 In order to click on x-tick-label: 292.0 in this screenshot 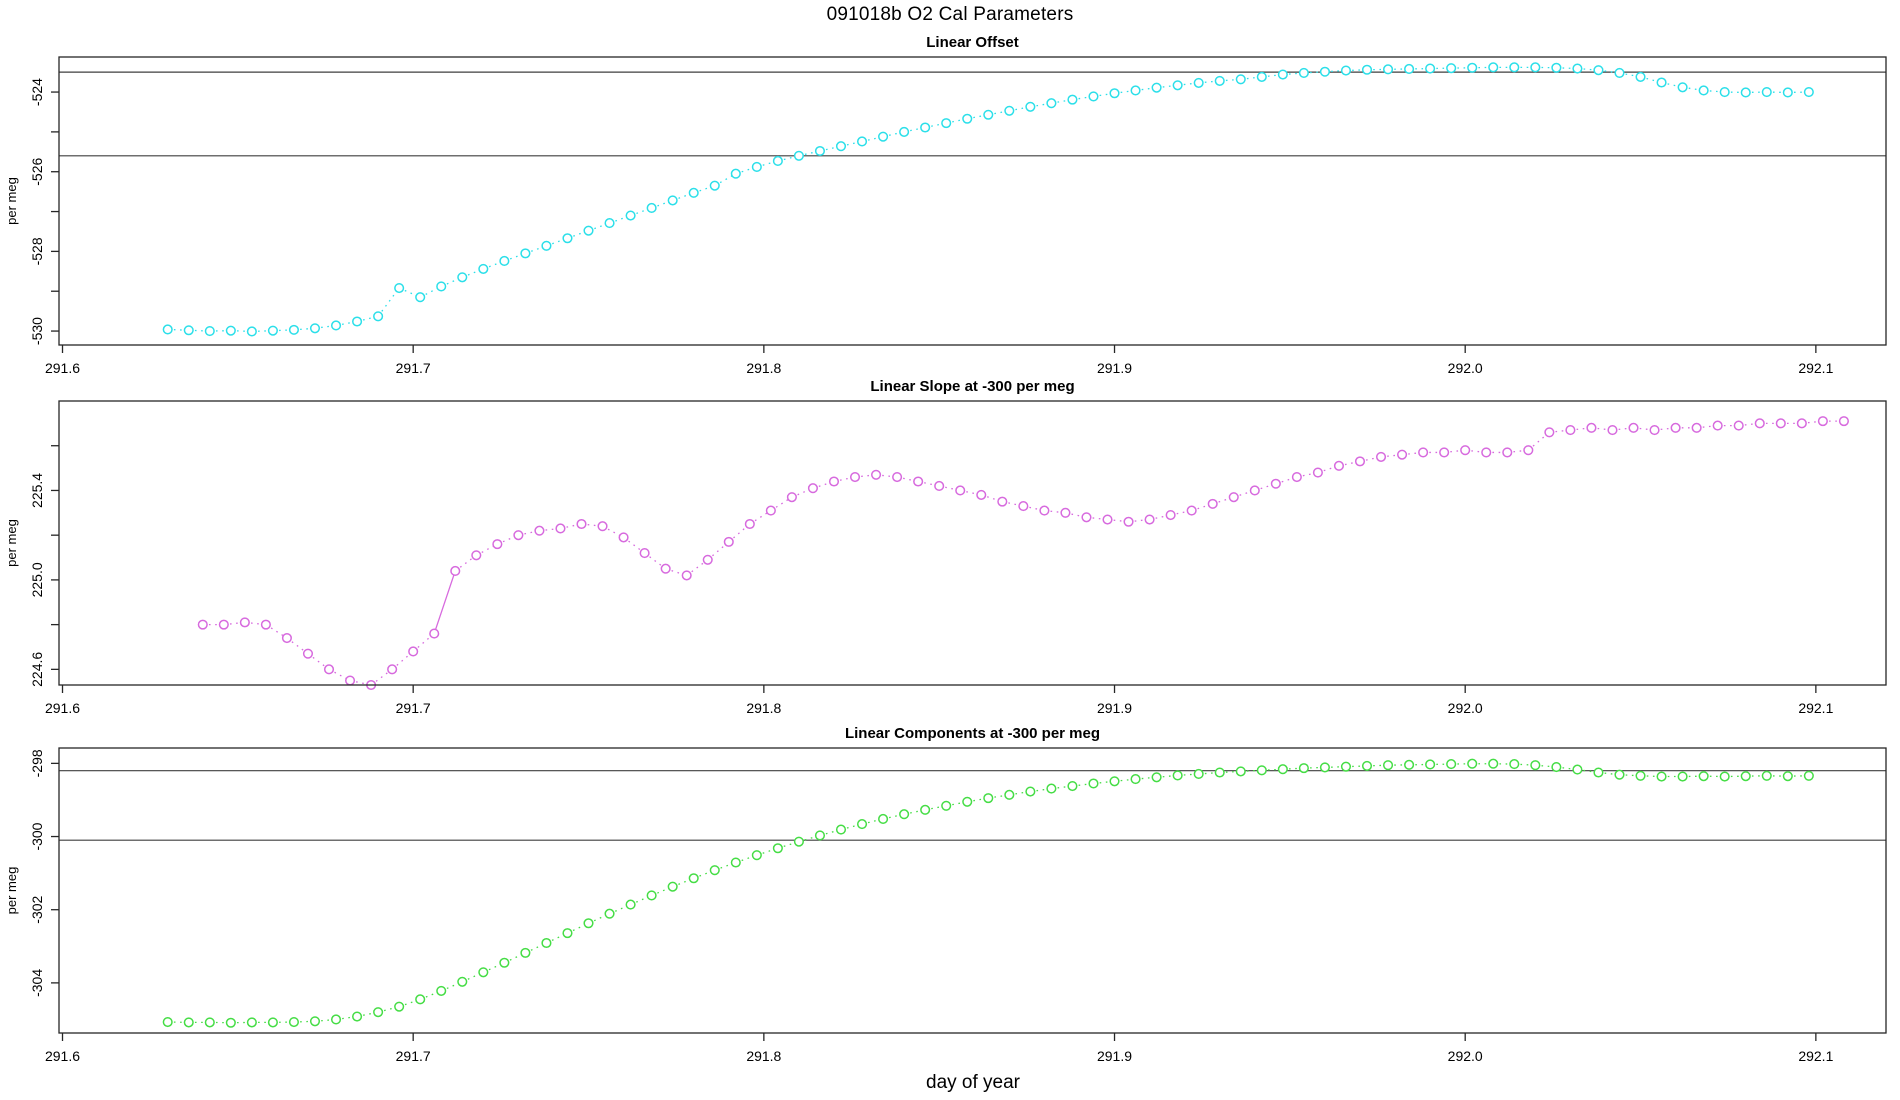, I will do `click(1465, 708)`.